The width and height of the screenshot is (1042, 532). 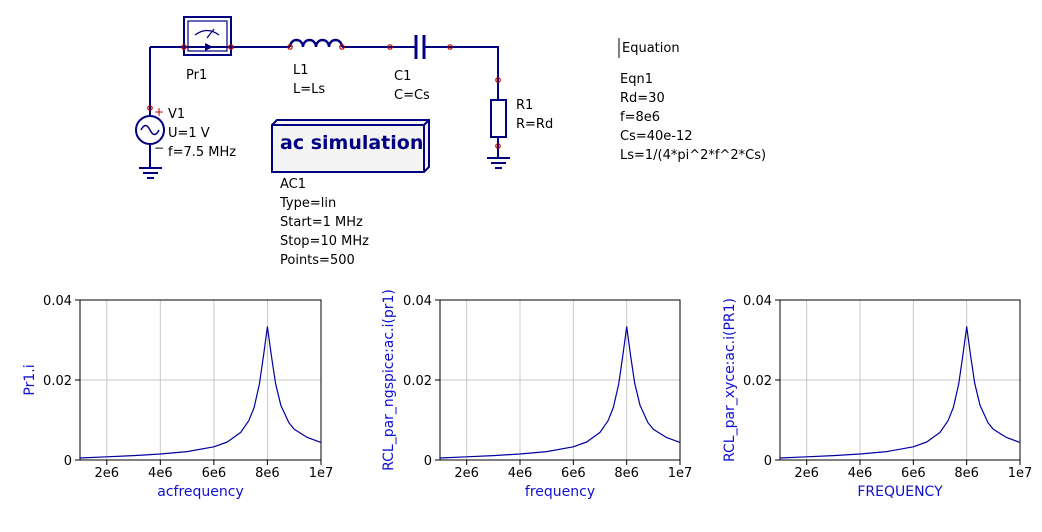 I want to click on plot-1: 2e6 4e6 6e6 8e6 1e7 0 0.02 0.04 acfrequency Pr1.i, so click(x=177, y=397).